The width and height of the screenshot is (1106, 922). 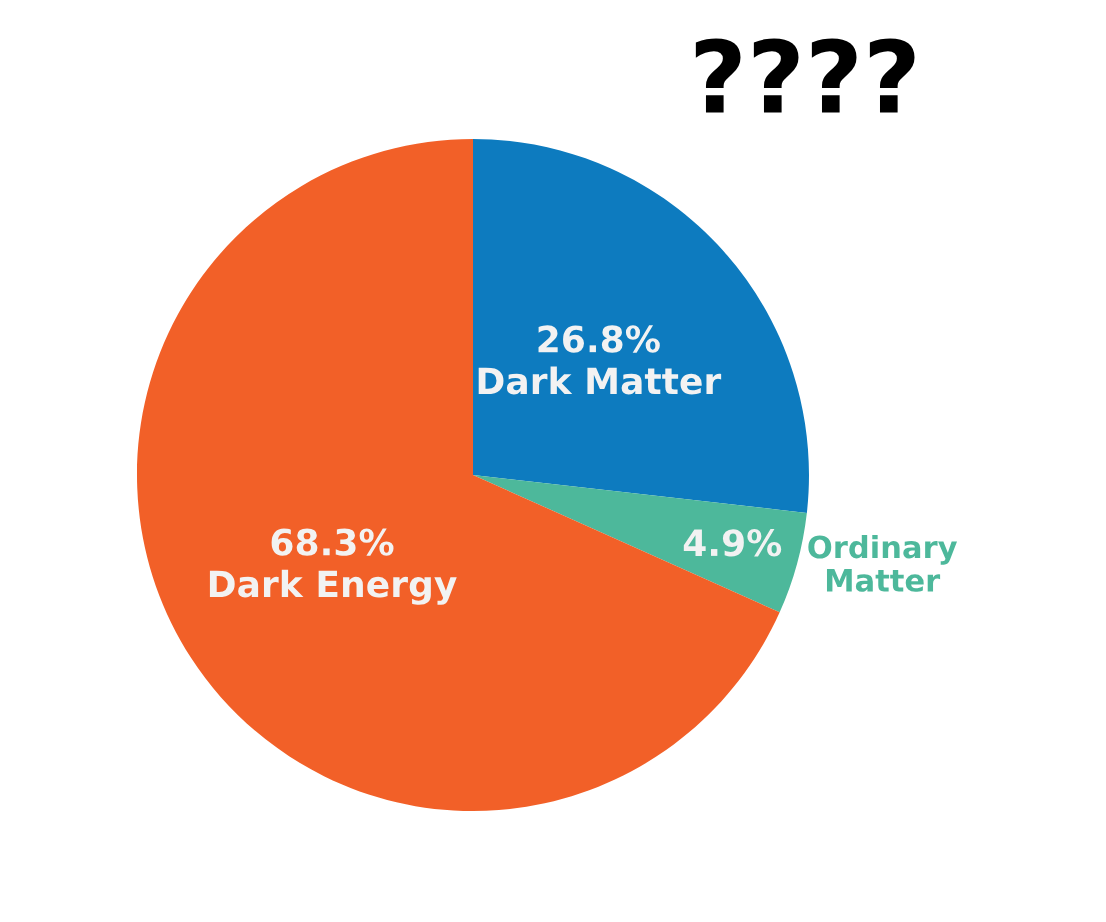 What do you see at coordinates (600, 380) in the screenshot?
I see `slice-label: Dark Matter` at bounding box center [600, 380].